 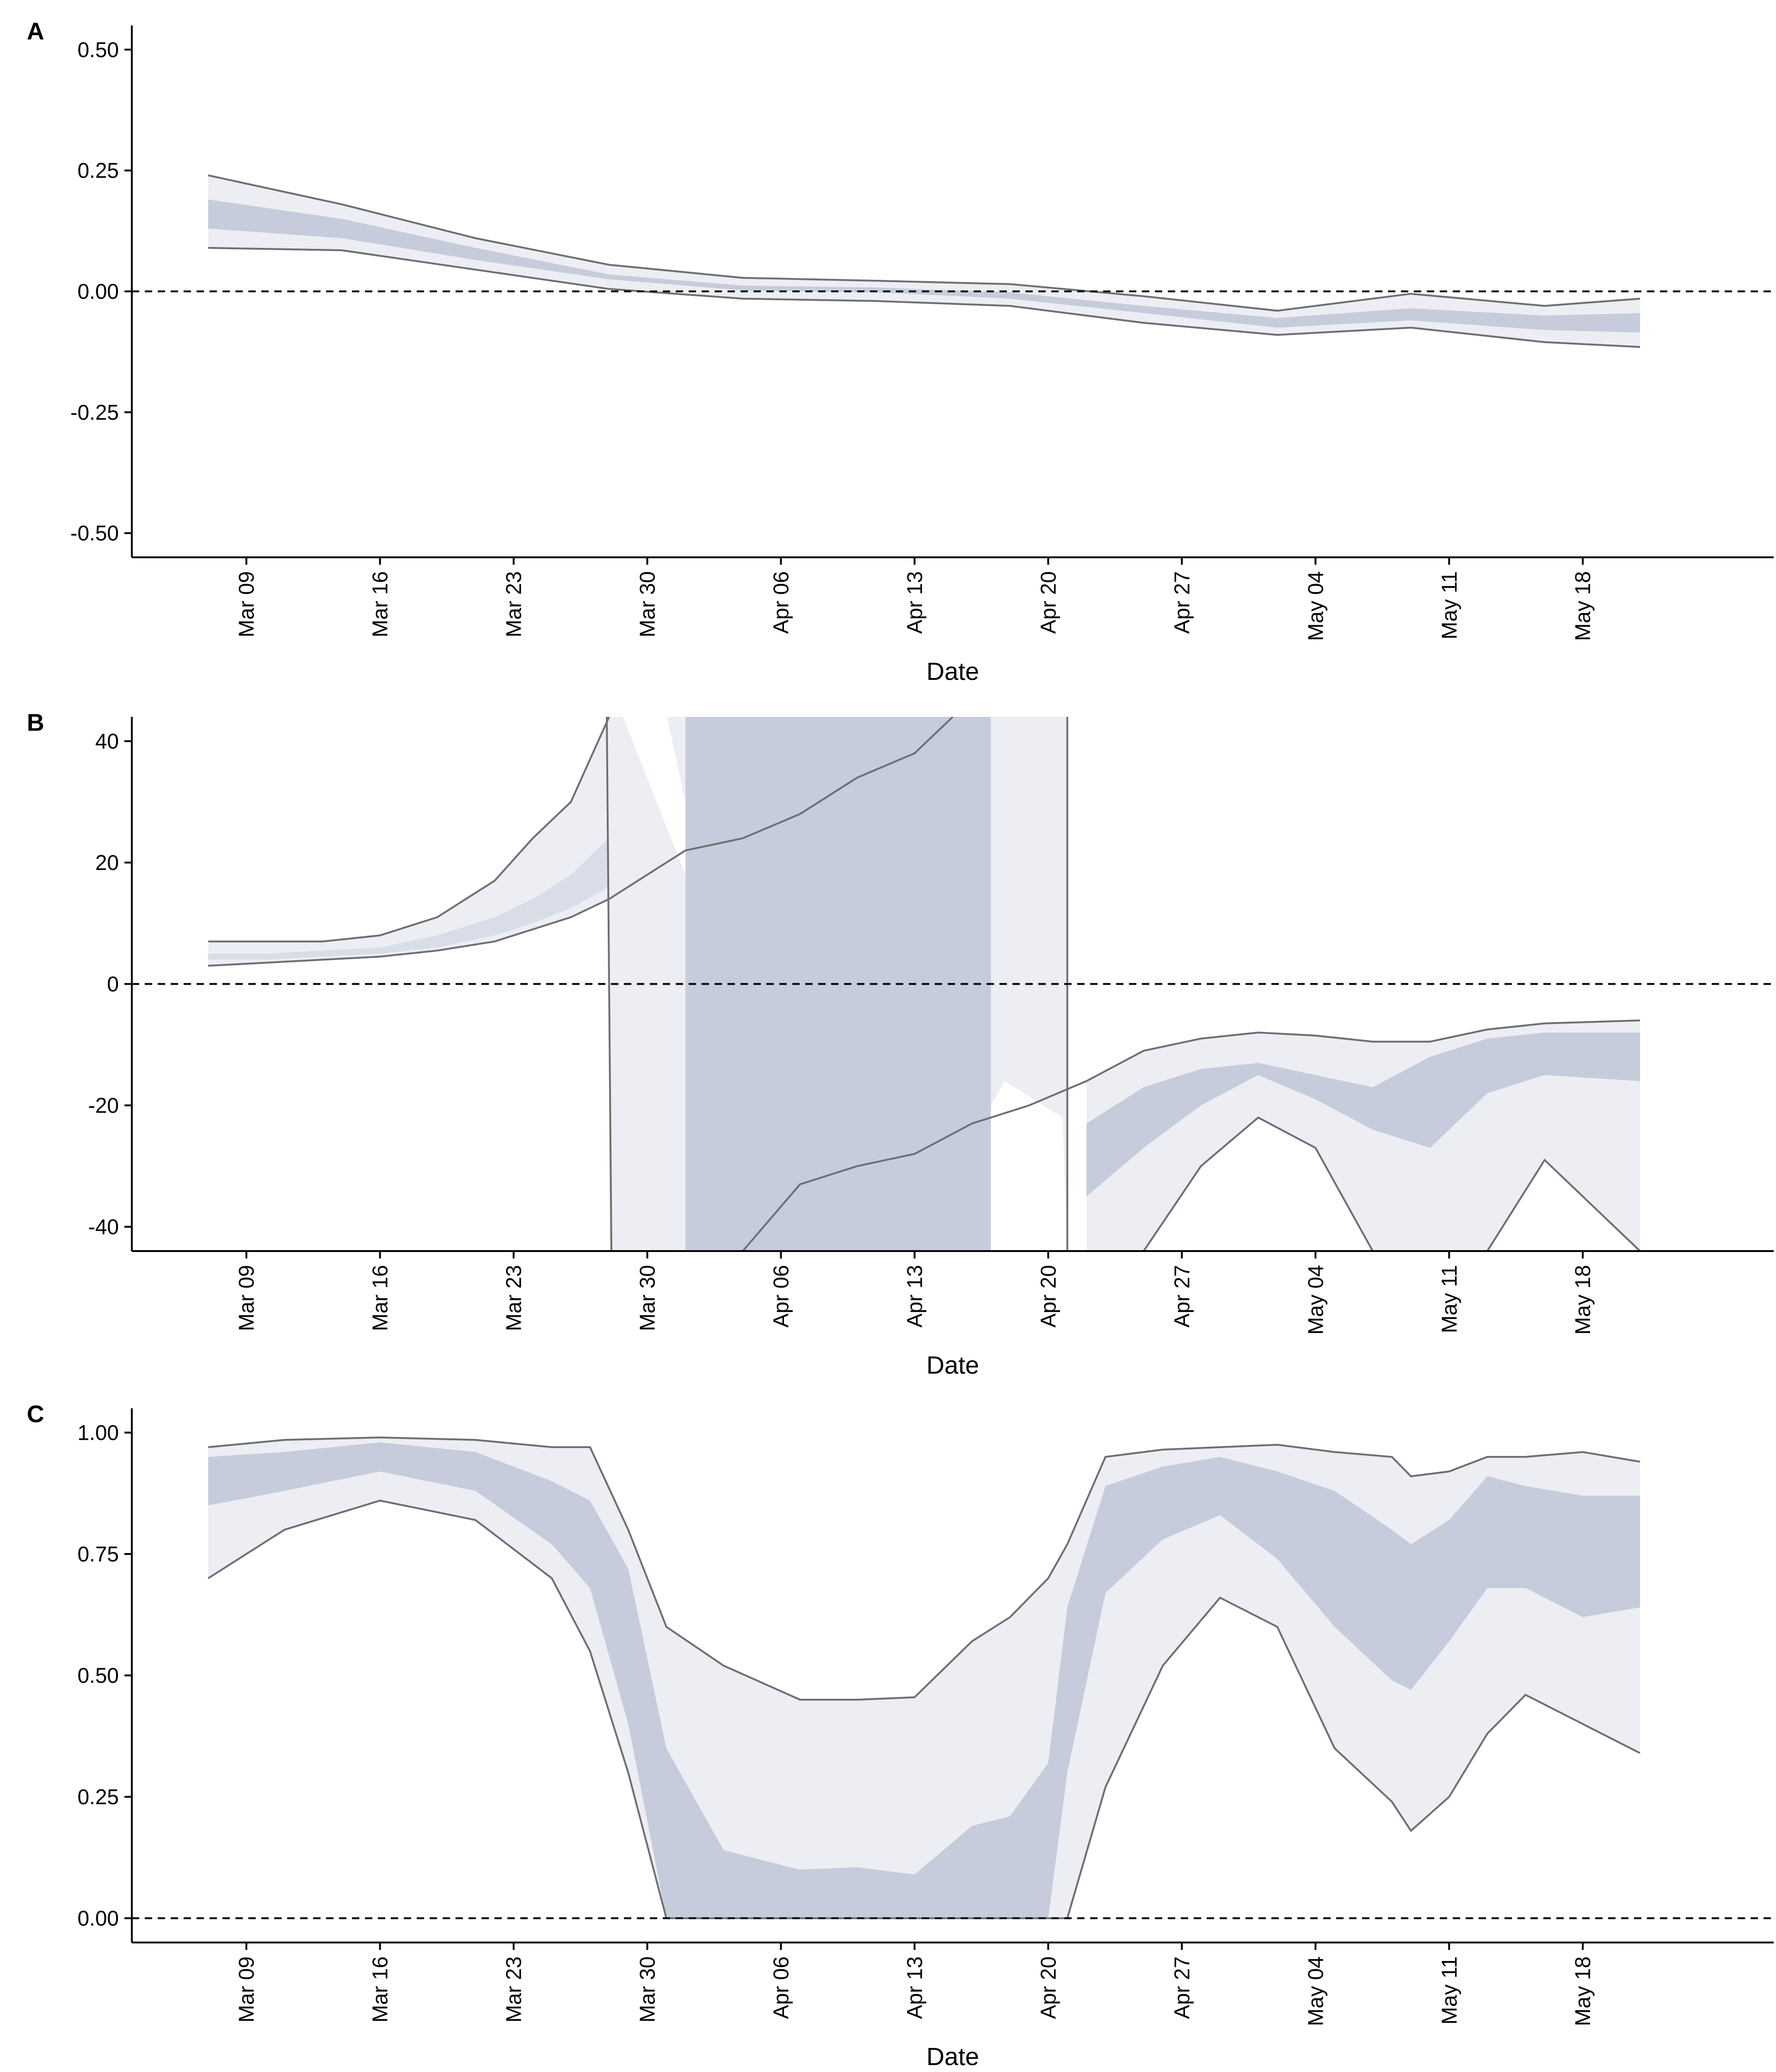 What do you see at coordinates (35, 723) in the screenshot?
I see `panel-letter: B` at bounding box center [35, 723].